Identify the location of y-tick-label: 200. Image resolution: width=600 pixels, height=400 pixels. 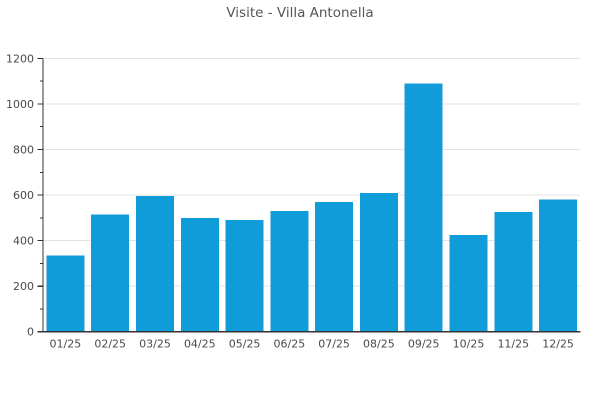
(23, 286).